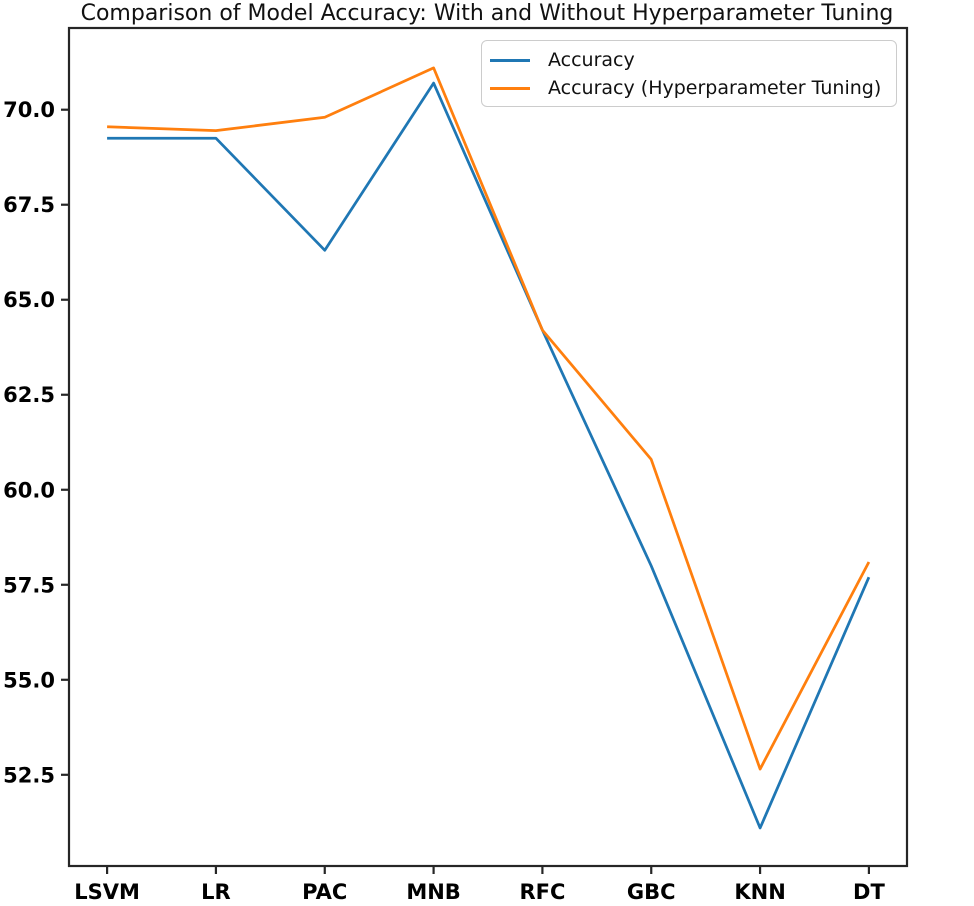  What do you see at coordinates (107, 892) in the screenshot?
I see `x-axis-tick-label: LSVM` at bounding box center [107, 892].